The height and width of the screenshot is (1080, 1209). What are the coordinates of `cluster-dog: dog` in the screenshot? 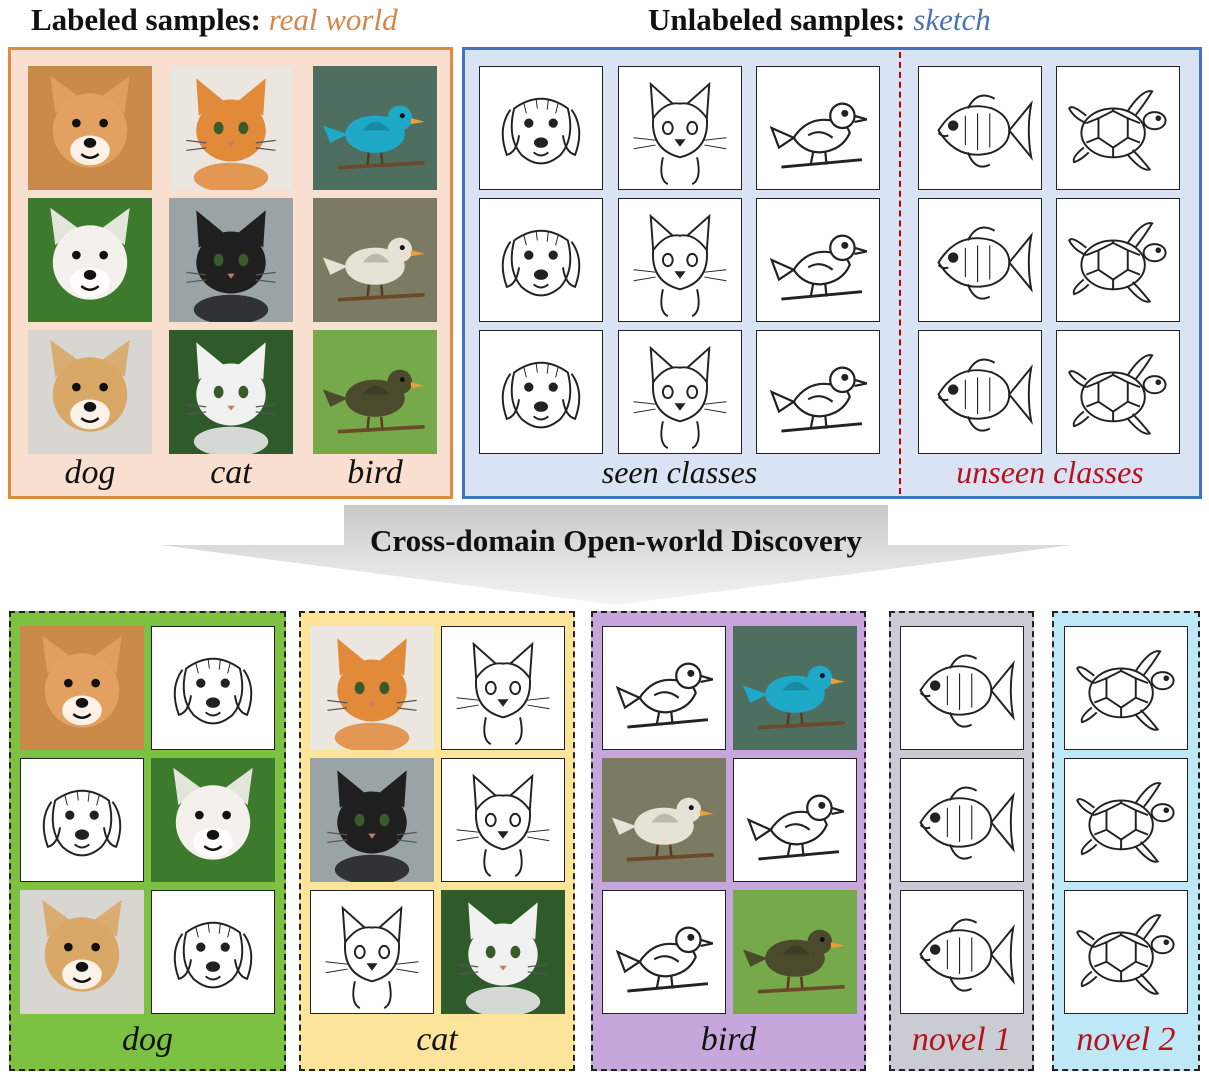 It's located at (147, 841).